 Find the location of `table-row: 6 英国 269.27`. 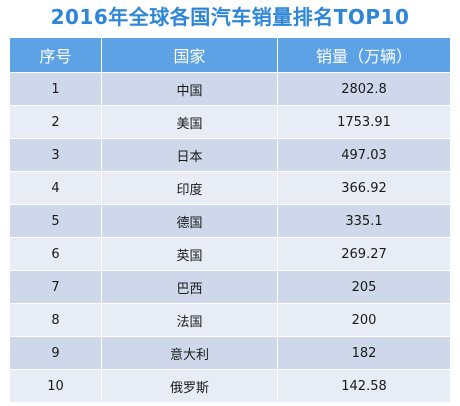

table-row: 6 英国 269.27 is located at coordinates (230, 254).